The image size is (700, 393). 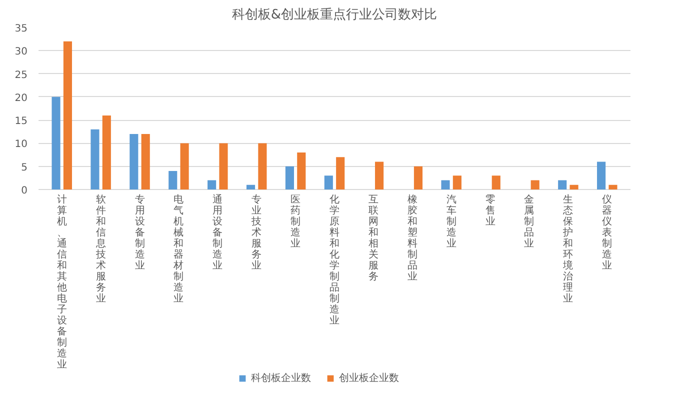 What do you see at coordinates (568, 249) in the screenshot?
I see `category-label: 生态保护和环境治理业` at bounding box center [568, 249].